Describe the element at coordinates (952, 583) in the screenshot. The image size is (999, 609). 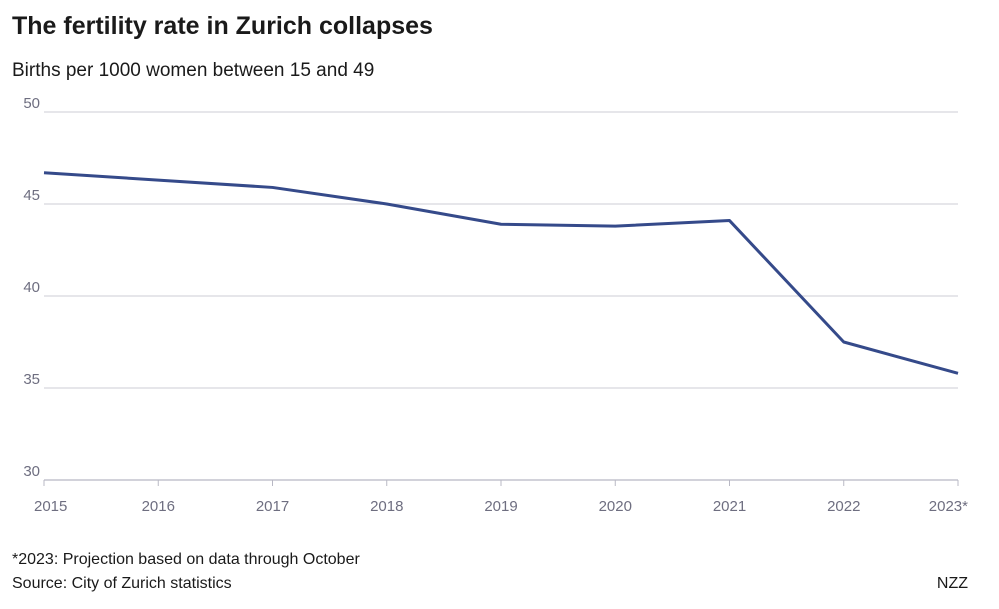
I see `brand-label: NZZ` at that location.